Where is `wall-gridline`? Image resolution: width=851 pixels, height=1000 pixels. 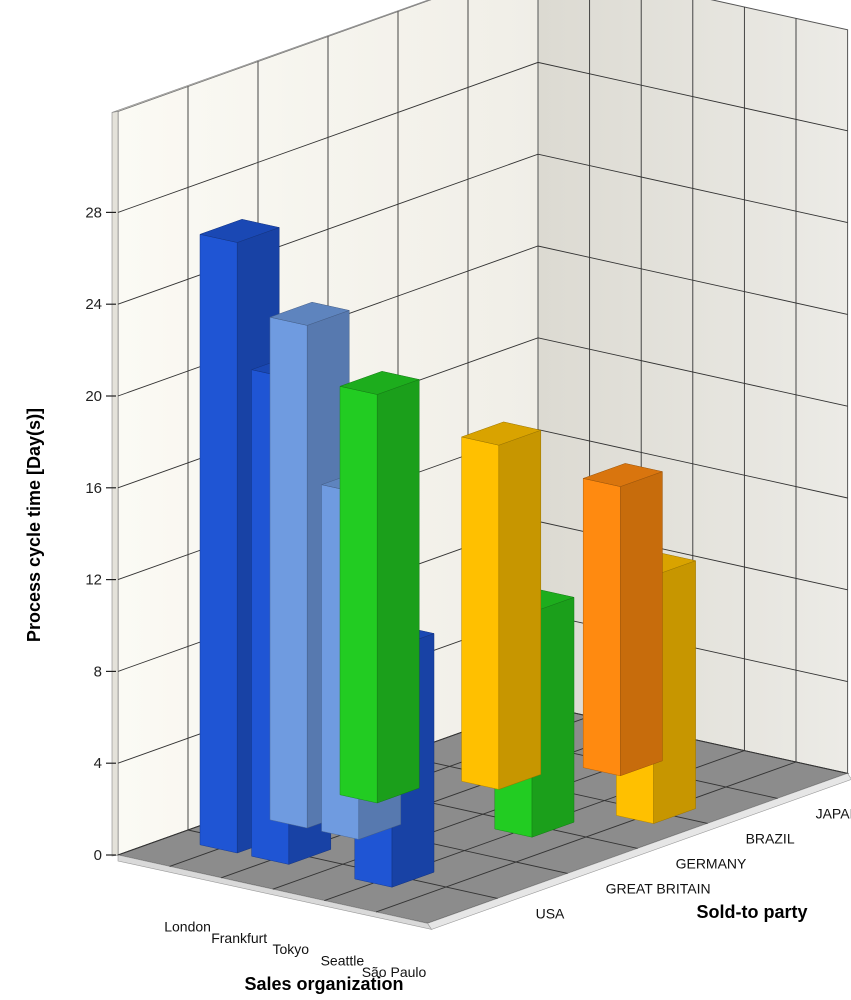
wall-gridline is located at coordinates (482, 137).